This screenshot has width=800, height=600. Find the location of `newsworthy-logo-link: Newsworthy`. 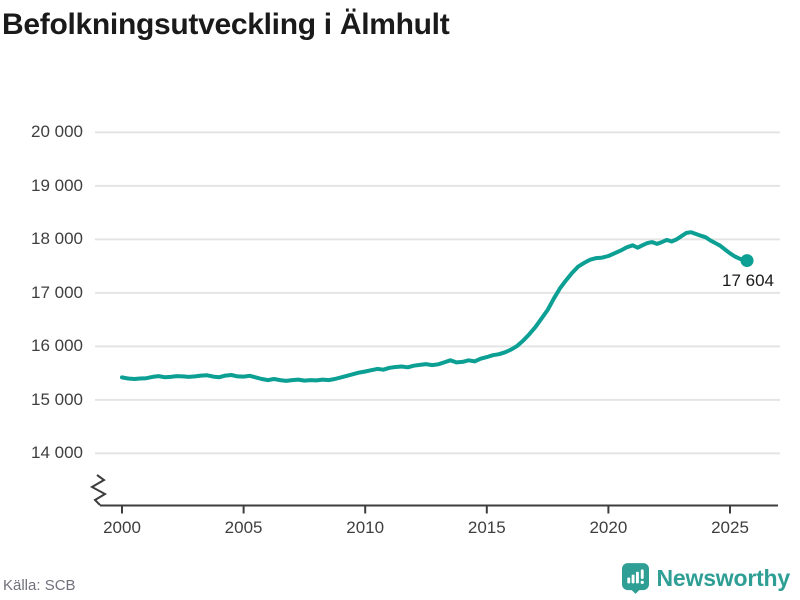

newsworthy-logo-link: Newsworthy is located at coordinates (706, 578).